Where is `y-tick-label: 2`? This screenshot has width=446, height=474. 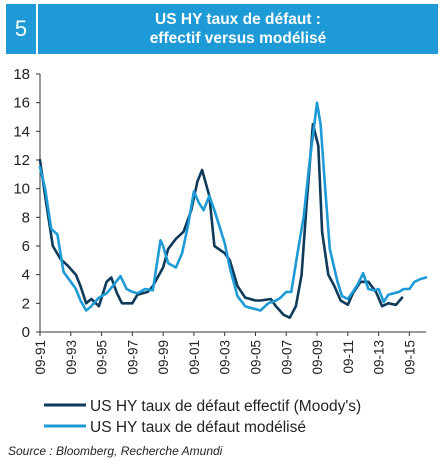
y-tick-label: 2 is located at coordinates (26, 303).